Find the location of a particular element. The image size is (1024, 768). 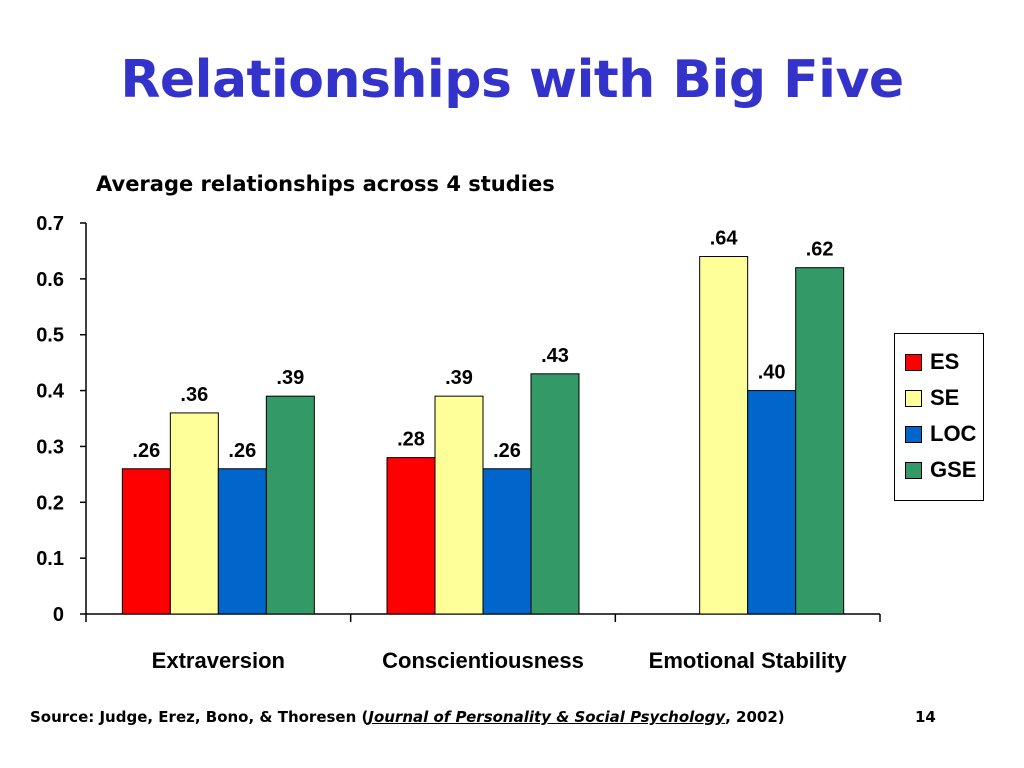

y-tick-label: 0.7 is located at coordinates (50, 224).